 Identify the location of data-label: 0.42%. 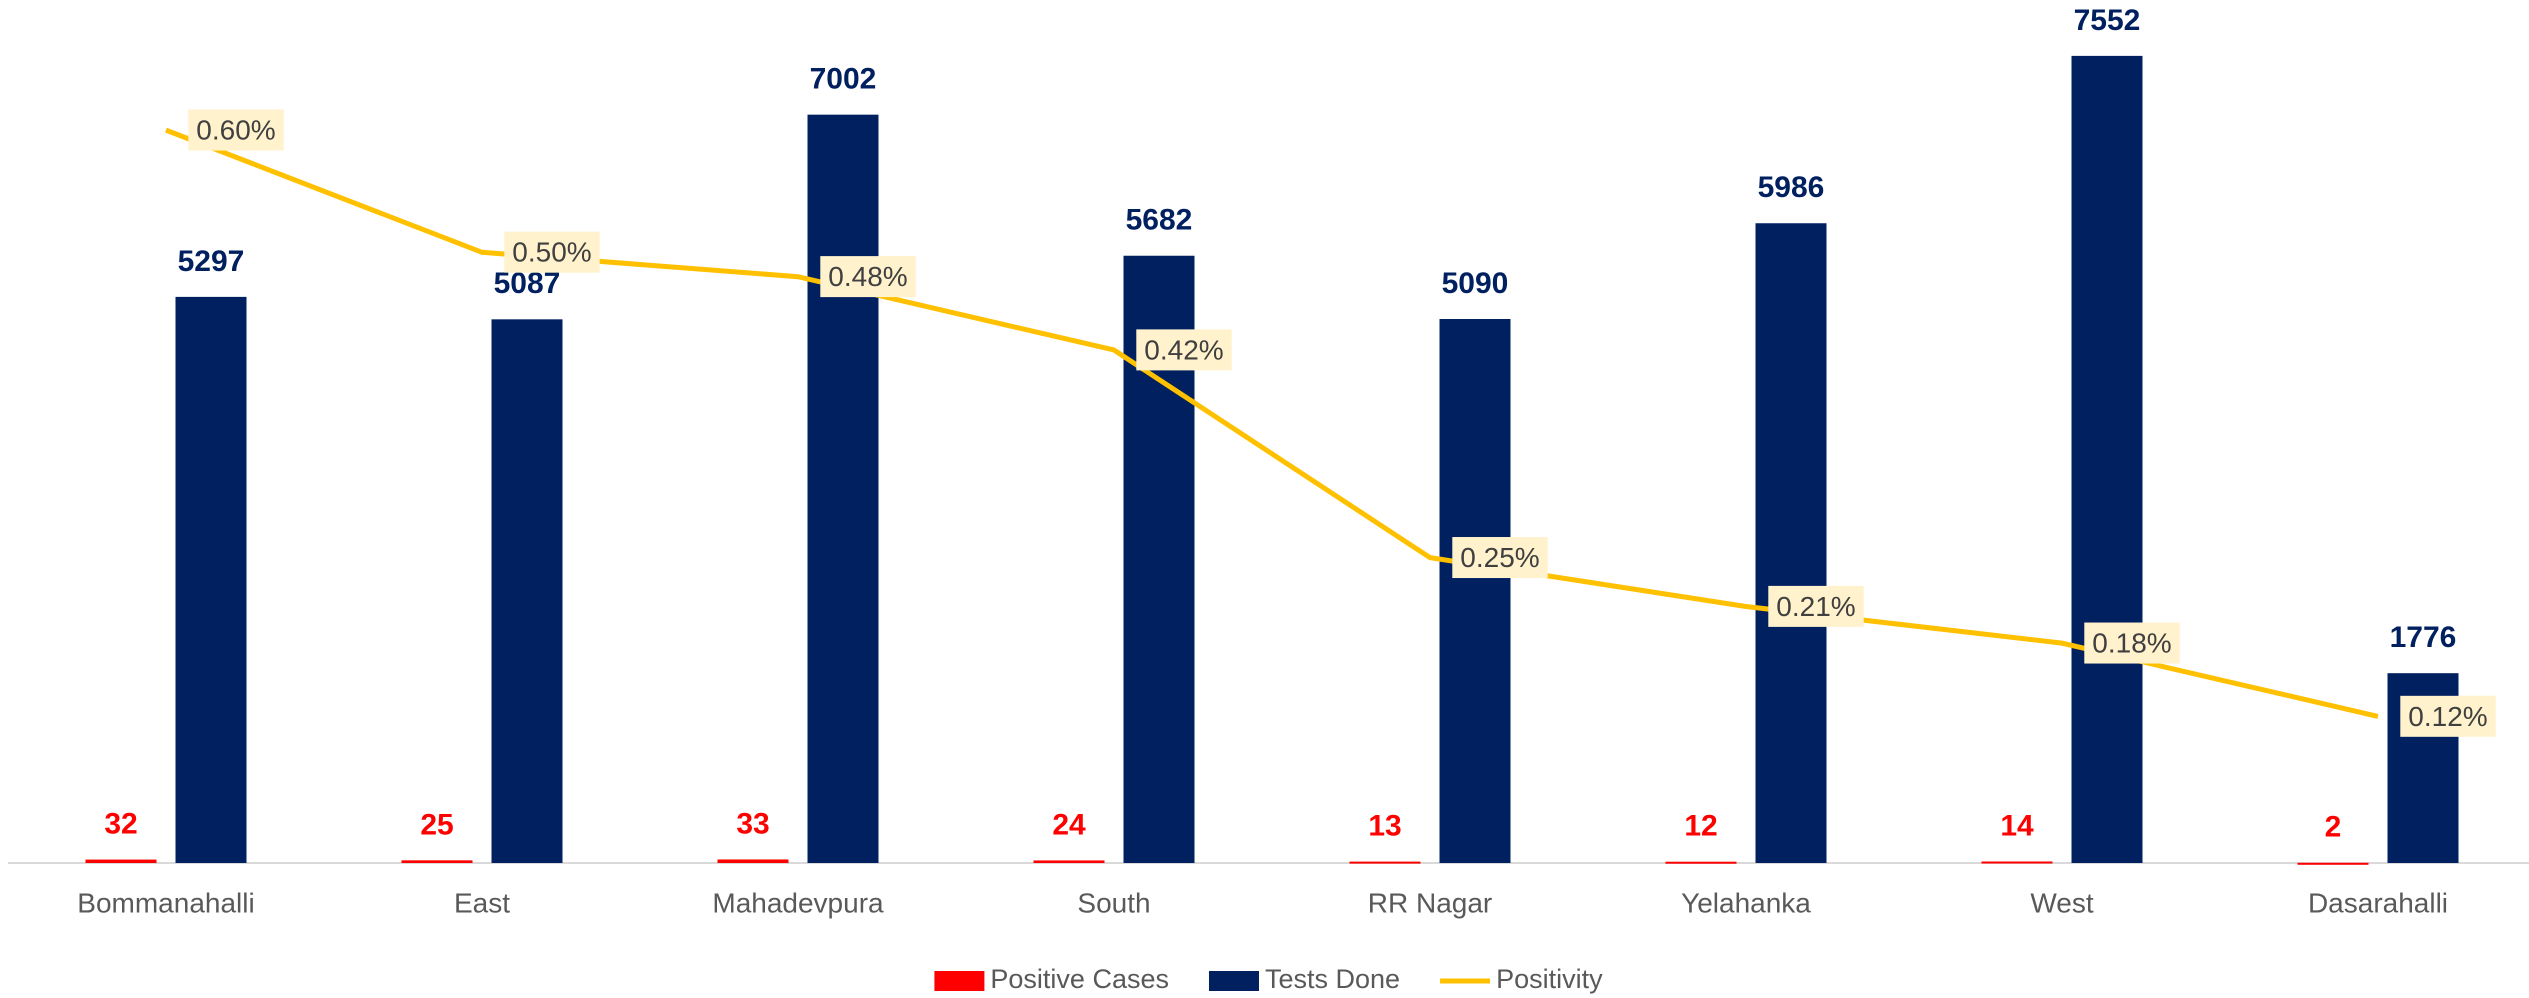
(1183, 349).